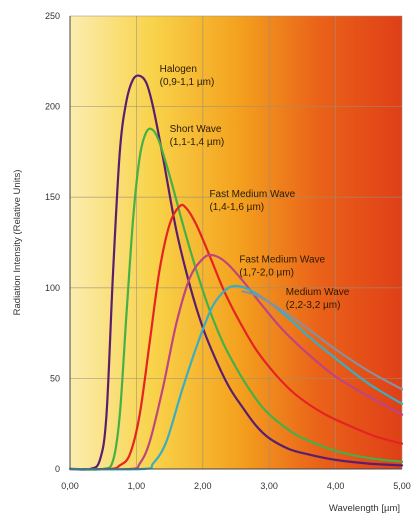 The height and width of the screenshot is (520, 420). I want to click on annotation-label-2: Fast Medium Wave (1,4-1,6 µm), so click(252, 201).